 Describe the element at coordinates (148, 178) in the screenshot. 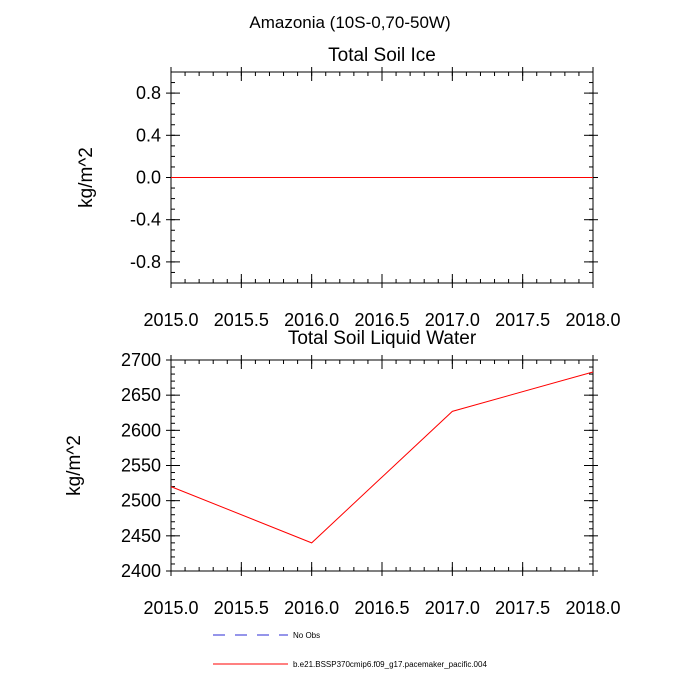

I see `y-tick-label: 0.0` at that location.